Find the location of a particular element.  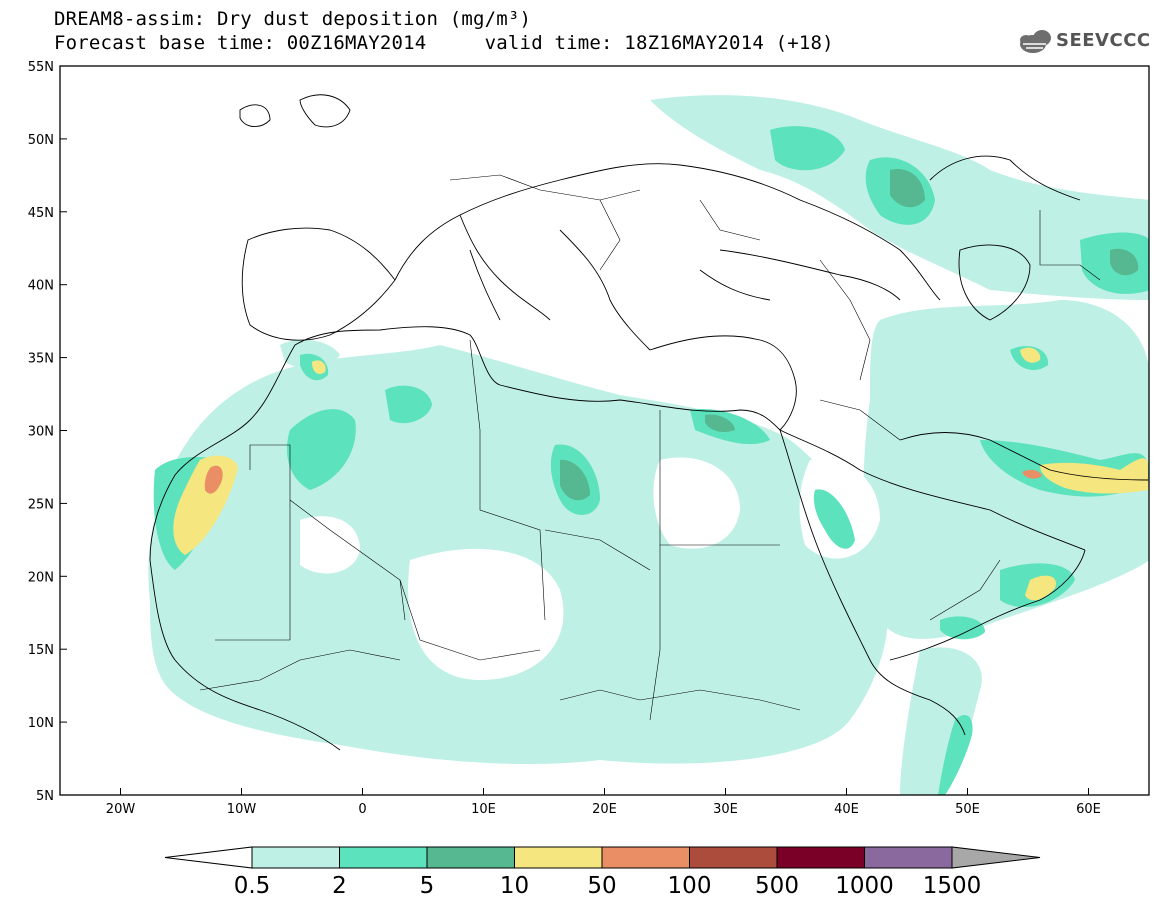

colorbar: 0.5 2 5 10 50 100 500 1000 1500 is located at coordinates (602, 872).